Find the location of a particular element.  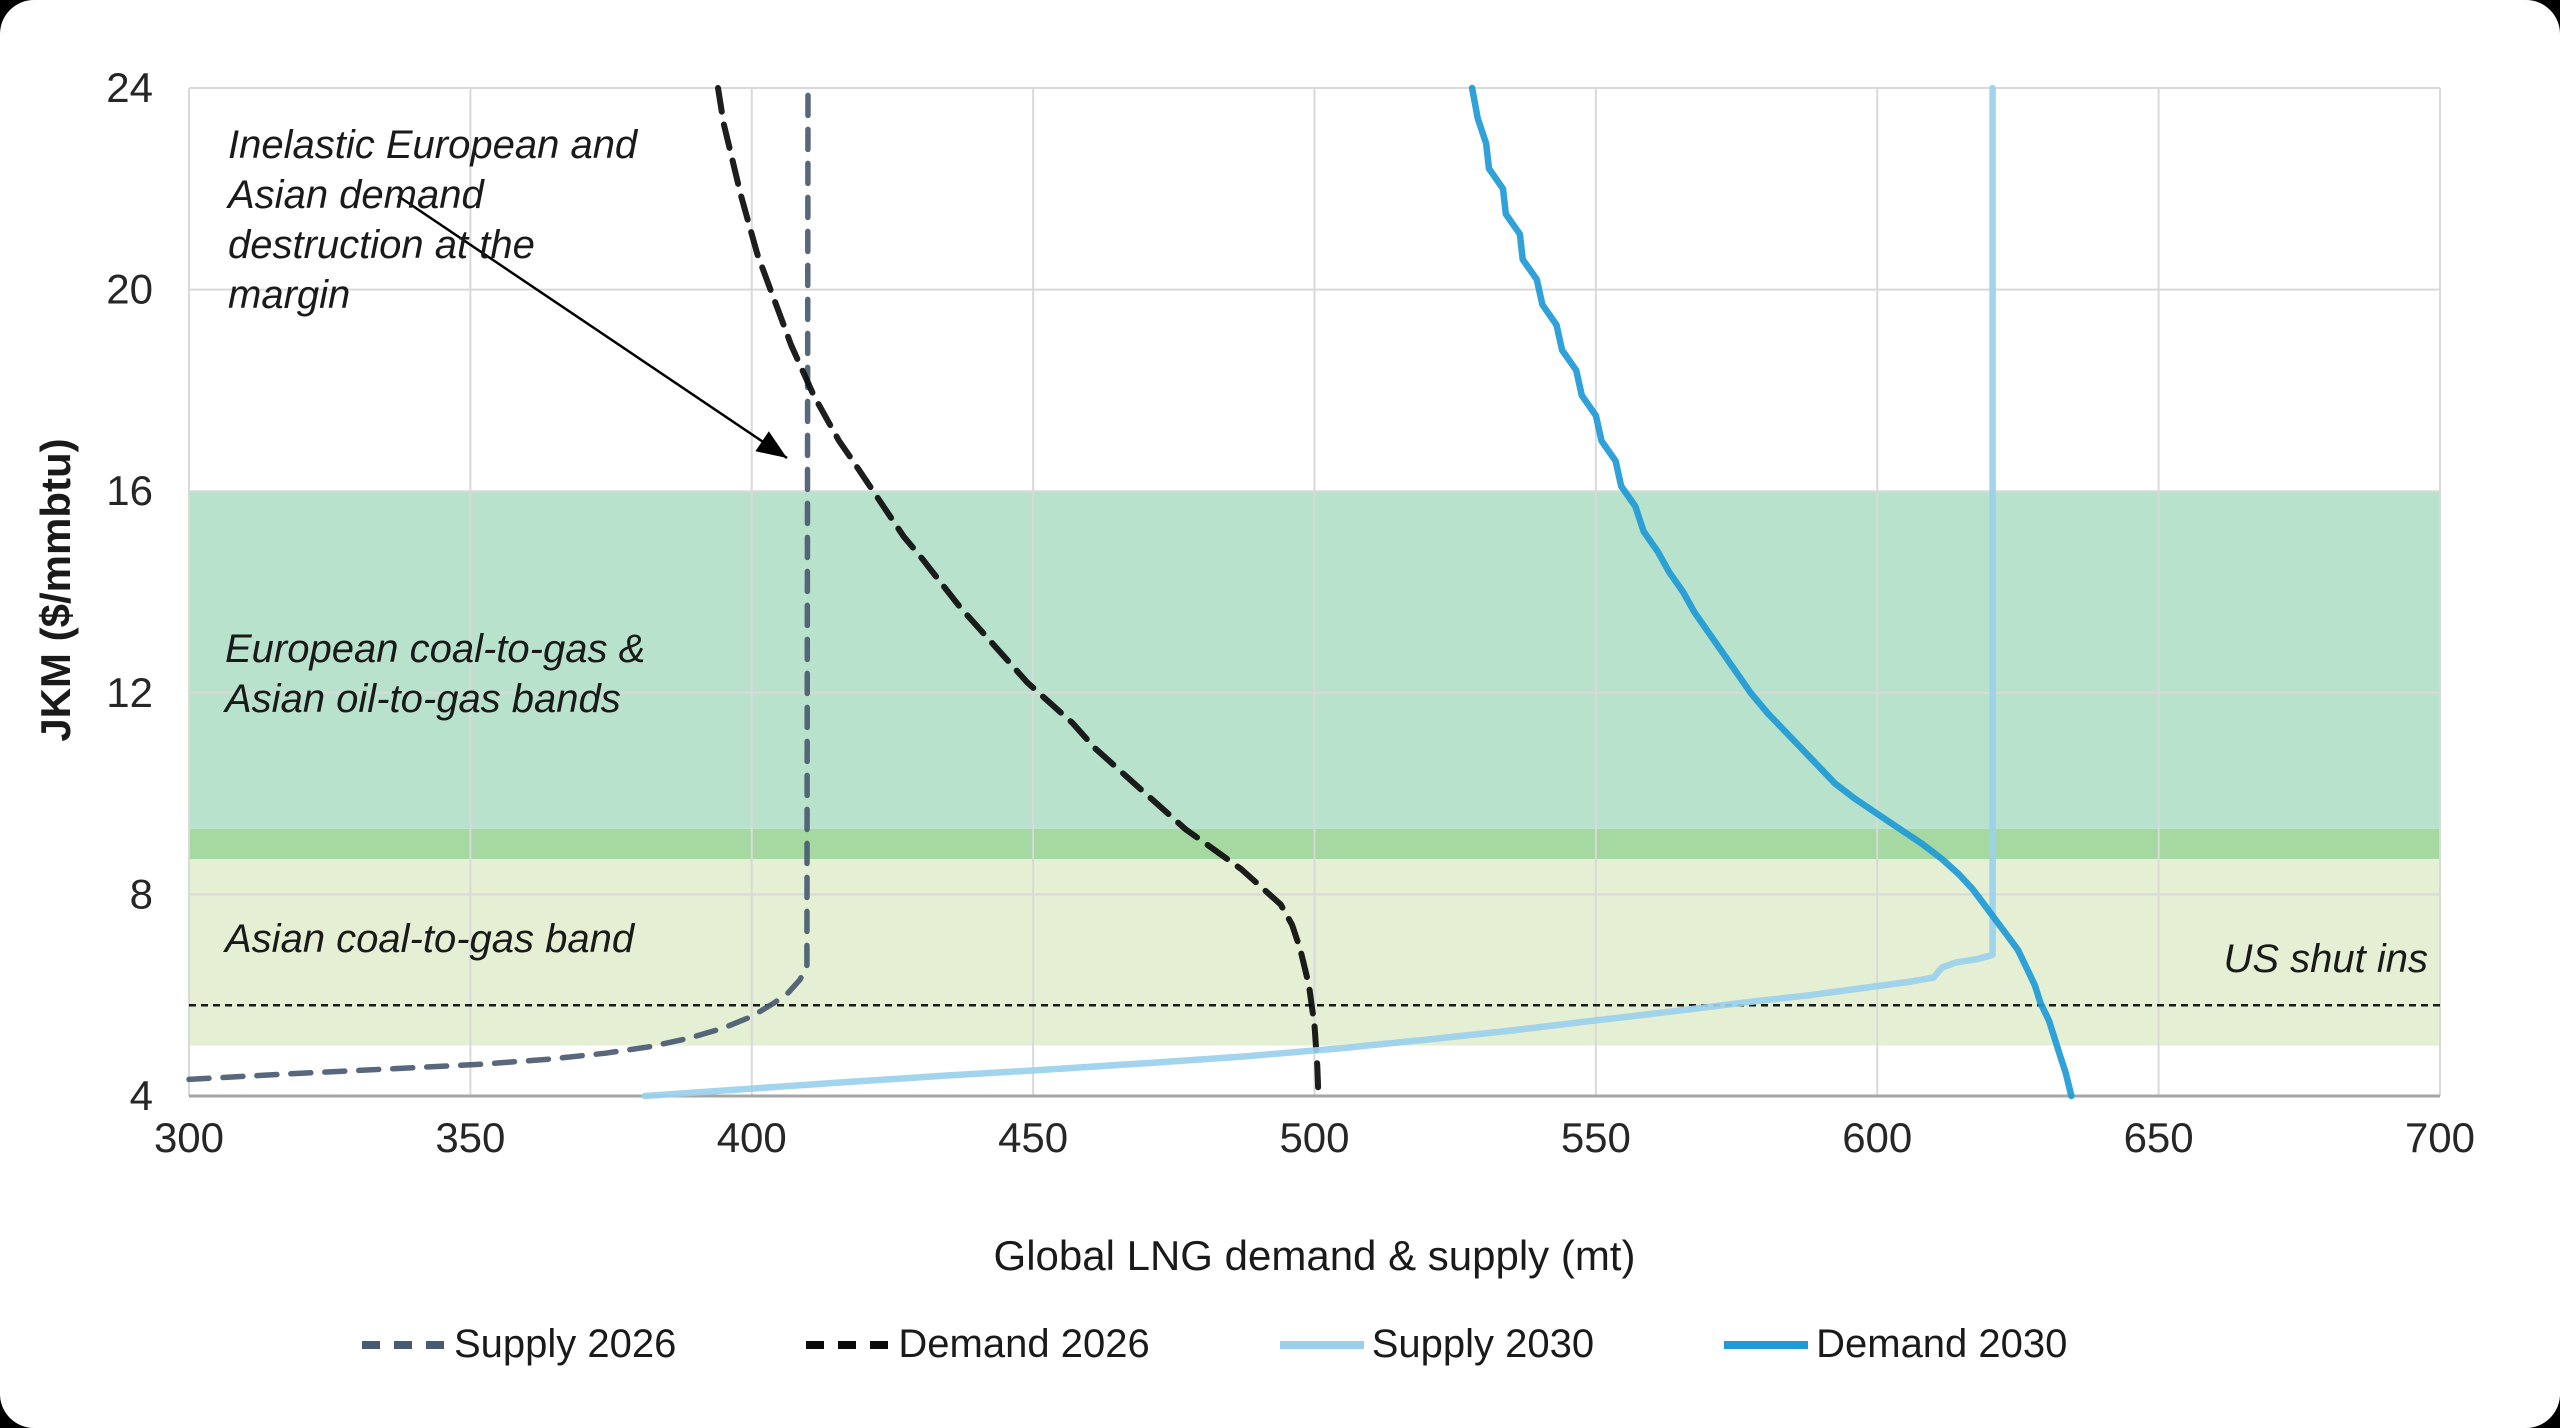

y-tick-label-12: 12 is located at coordinates (129, 692).